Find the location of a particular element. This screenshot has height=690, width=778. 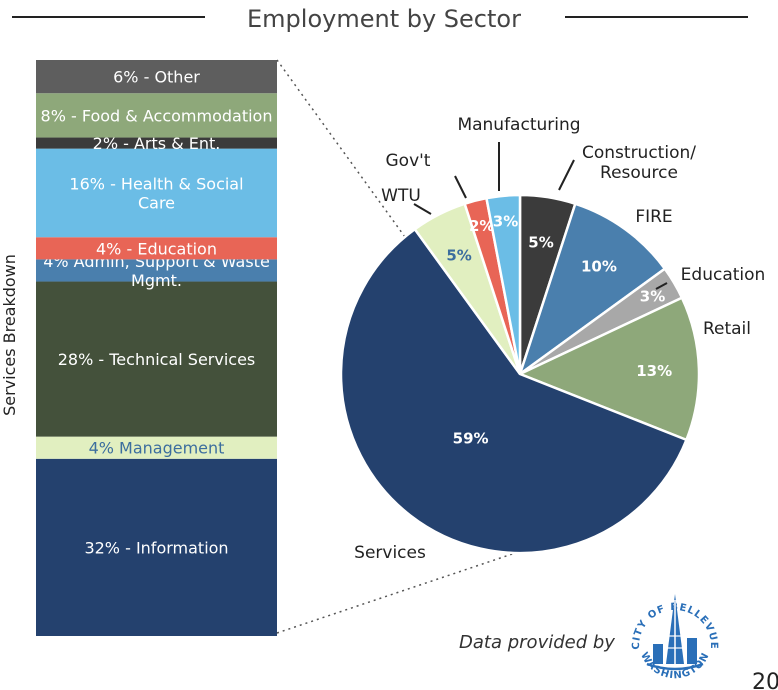

stack-segment-label: 6% - Other is located at coordinates (156, 77).